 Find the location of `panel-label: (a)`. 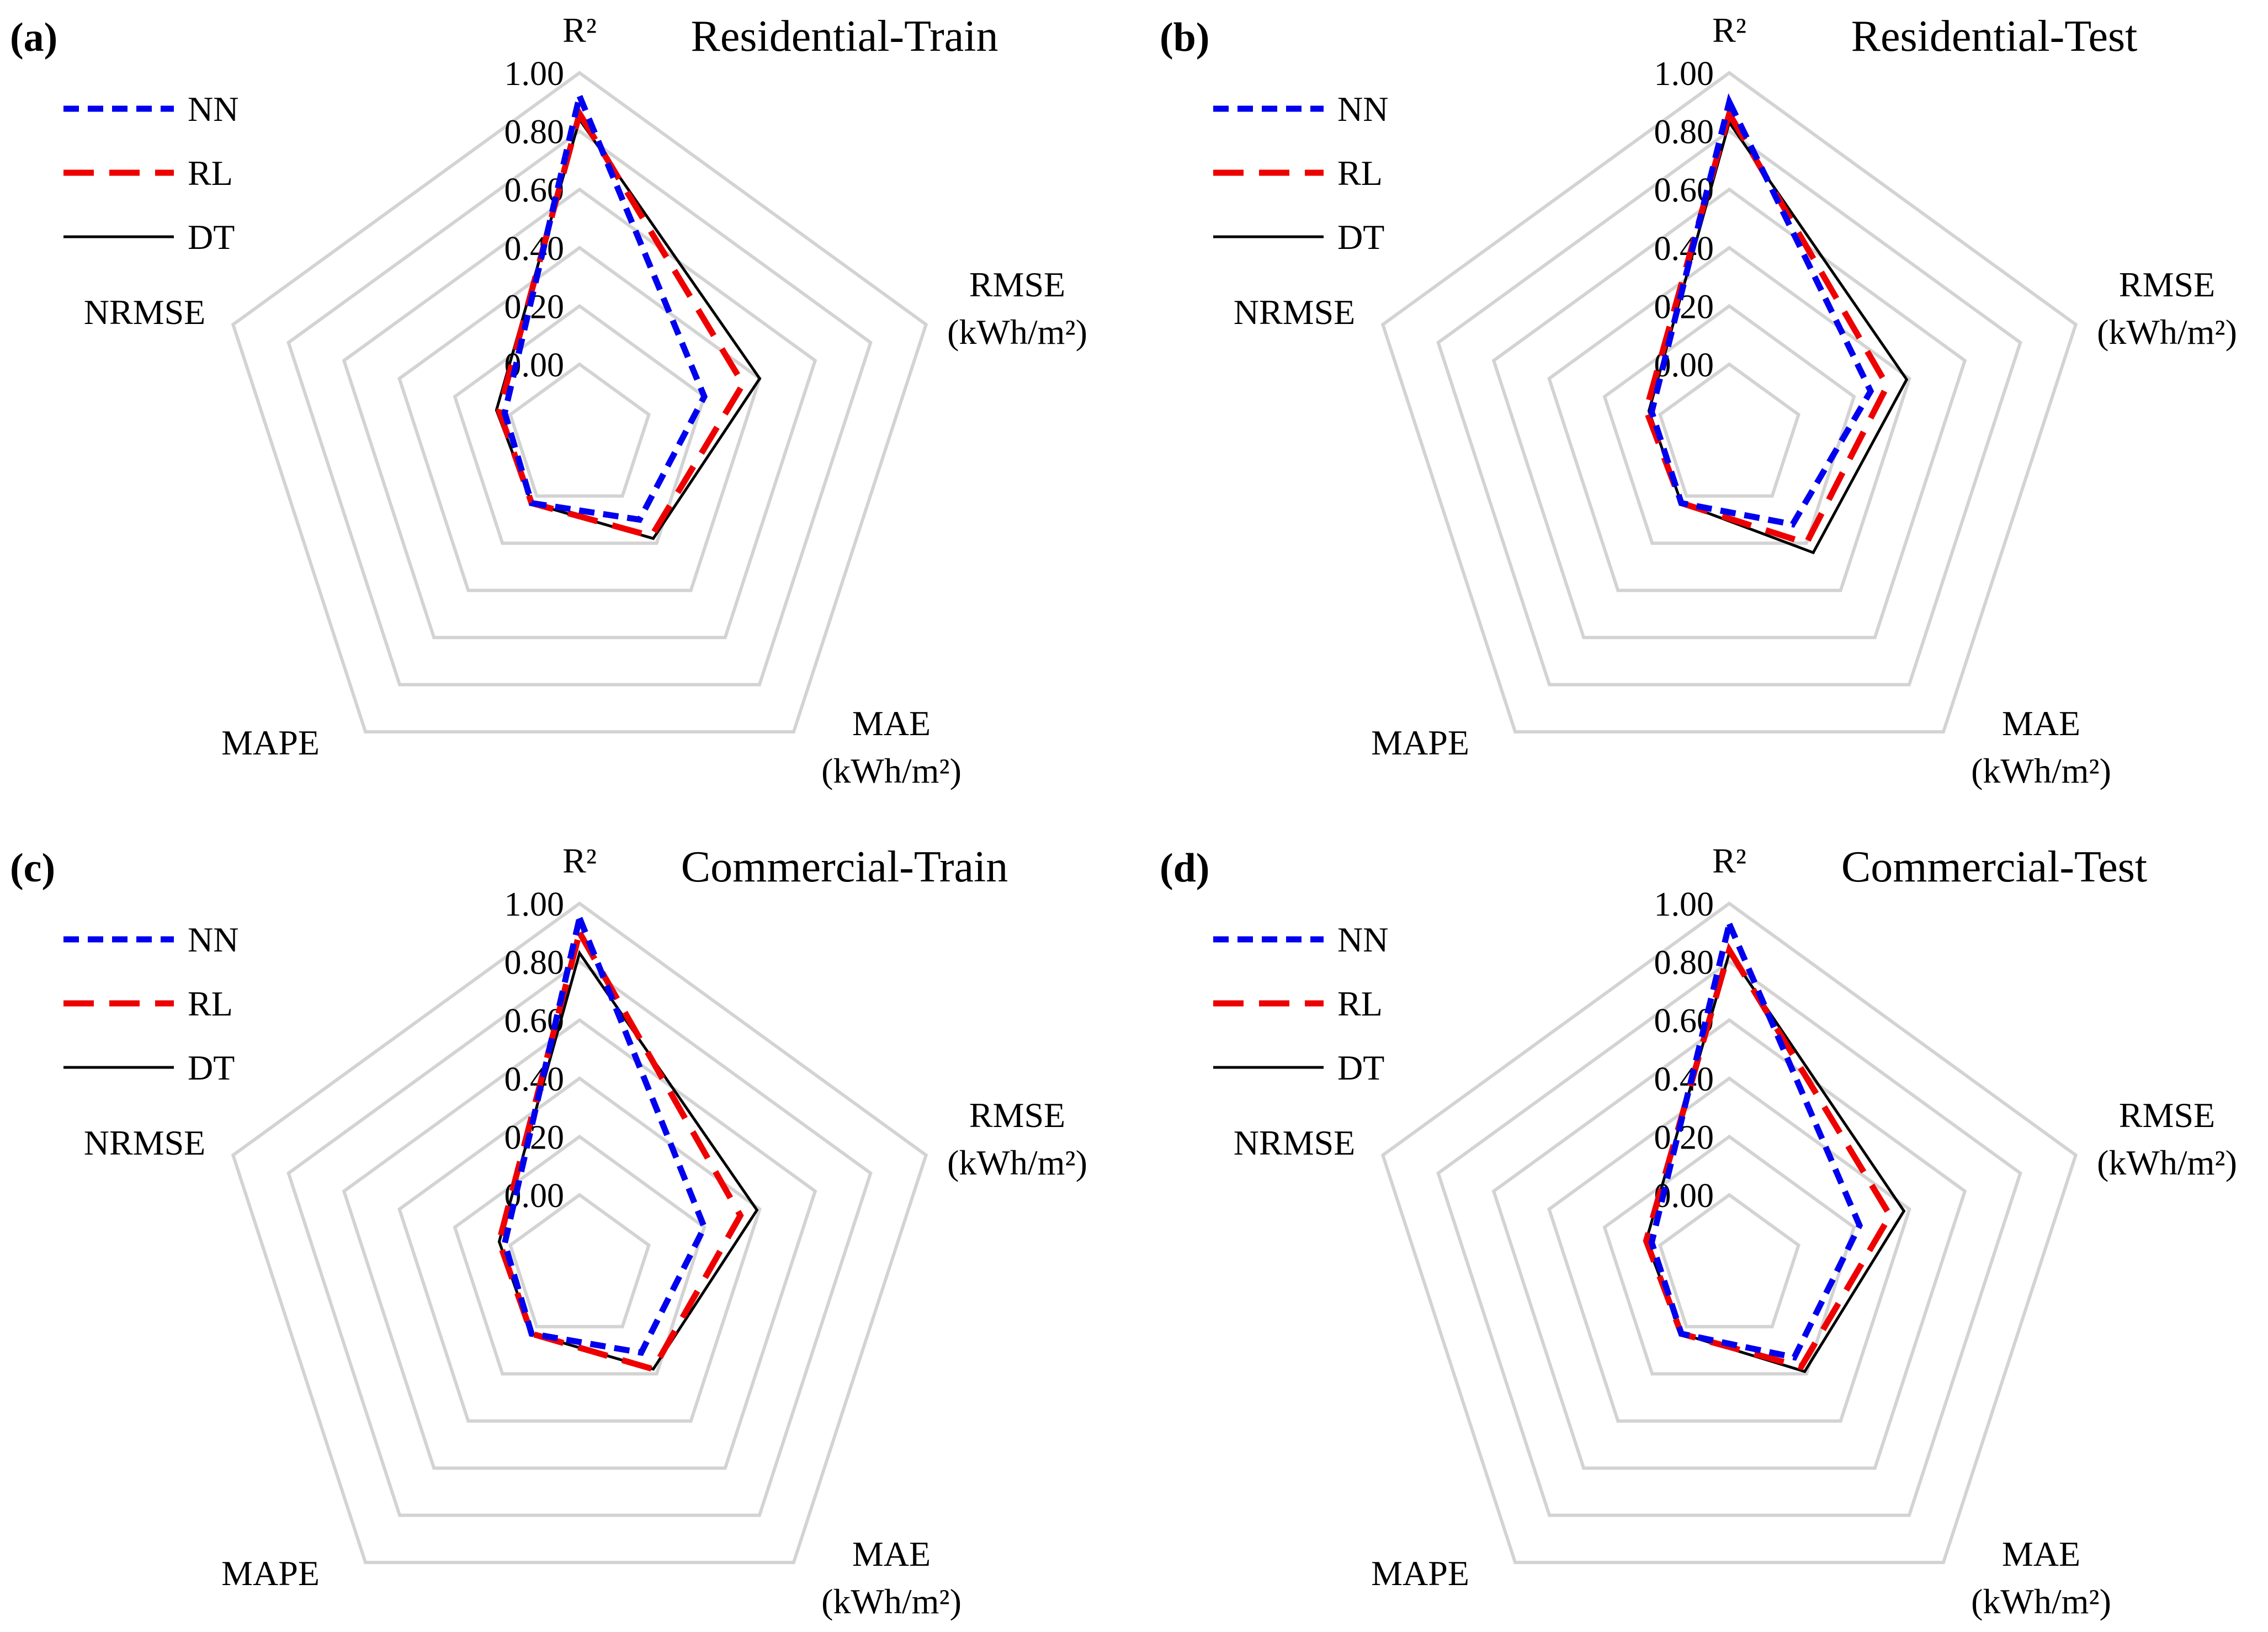

panel-label: (a) is located at coordinates (33, 37).